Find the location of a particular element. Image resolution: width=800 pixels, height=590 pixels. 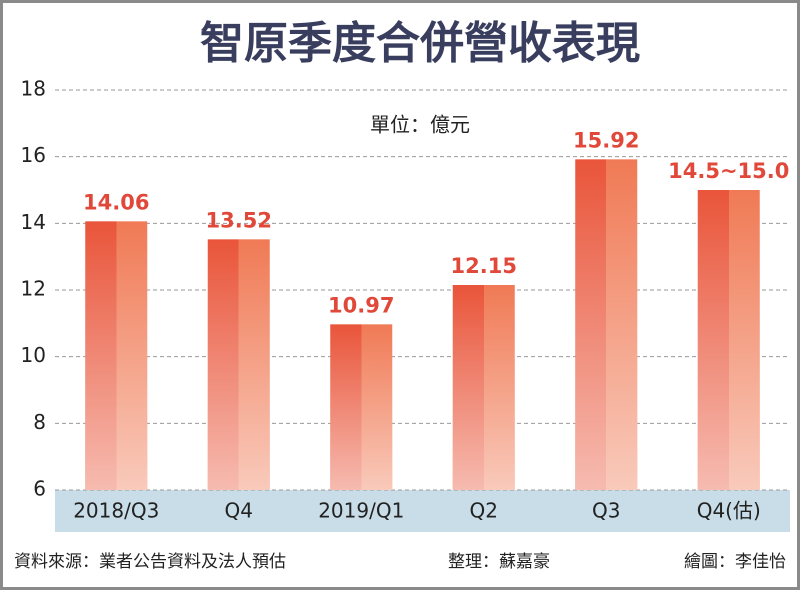

source-note: 資料來源：業者公告資料及法人預估 is located at coordinates (150, 562).